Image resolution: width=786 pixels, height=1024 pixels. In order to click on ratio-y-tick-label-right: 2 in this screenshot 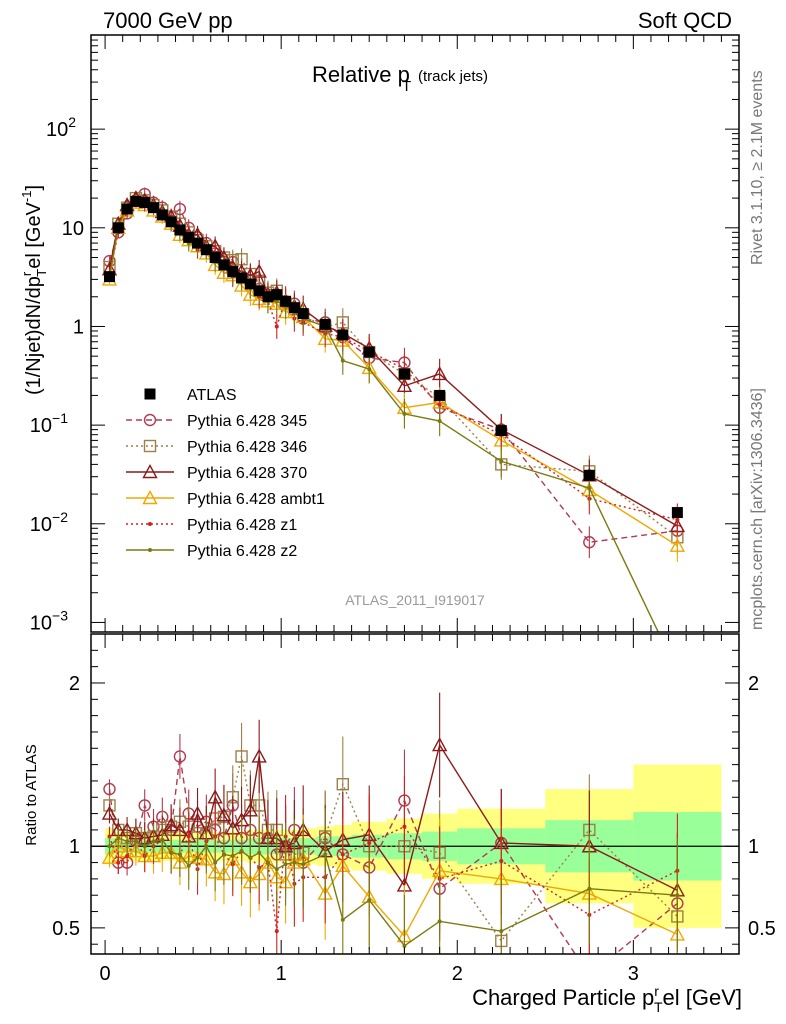, I will do `click(753, 684)`.